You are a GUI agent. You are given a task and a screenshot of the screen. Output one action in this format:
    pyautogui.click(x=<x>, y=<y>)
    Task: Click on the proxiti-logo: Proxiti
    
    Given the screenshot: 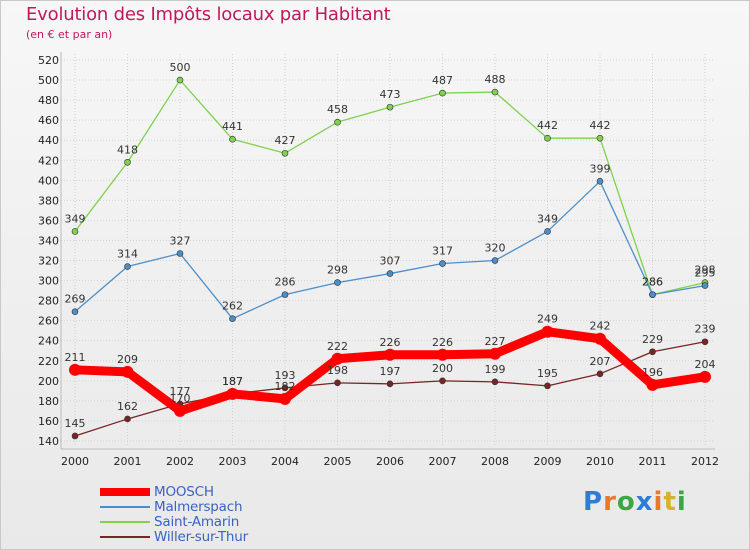 What is the action you would take?
    pyautogui.click(x=635, y=502)
    